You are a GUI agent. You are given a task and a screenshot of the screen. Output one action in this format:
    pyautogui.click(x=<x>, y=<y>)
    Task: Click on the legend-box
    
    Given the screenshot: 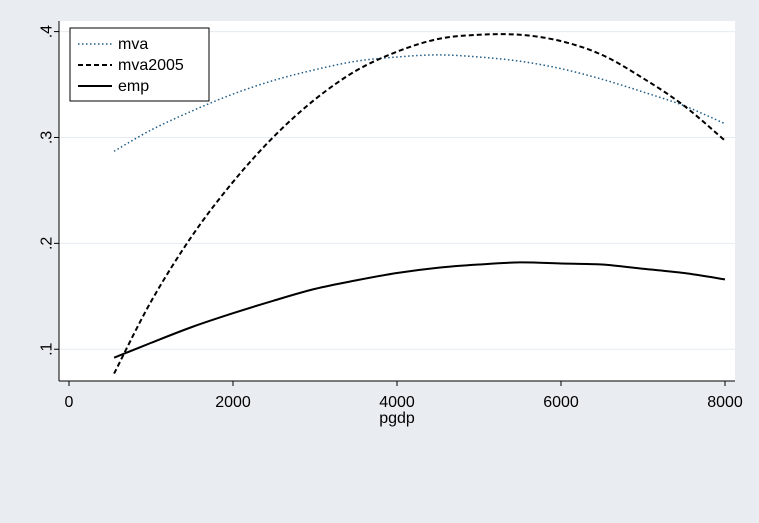 What is the action you would take?
    pyautogui.click(x=139, y=64)
    